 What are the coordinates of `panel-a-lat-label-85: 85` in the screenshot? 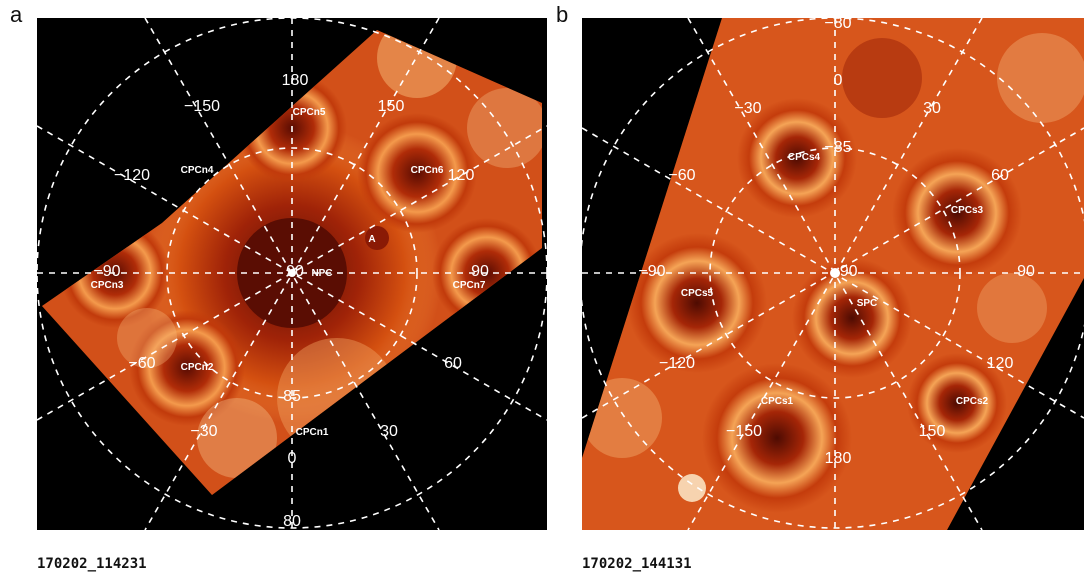 It's located at (292, 396).